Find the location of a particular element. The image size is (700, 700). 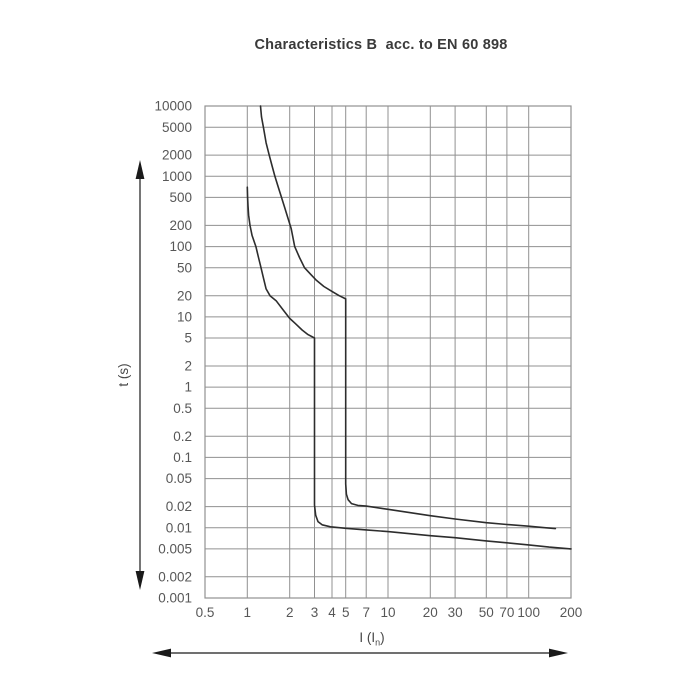

x-axis-arrowhead-left is located at coordinates (161, 653).